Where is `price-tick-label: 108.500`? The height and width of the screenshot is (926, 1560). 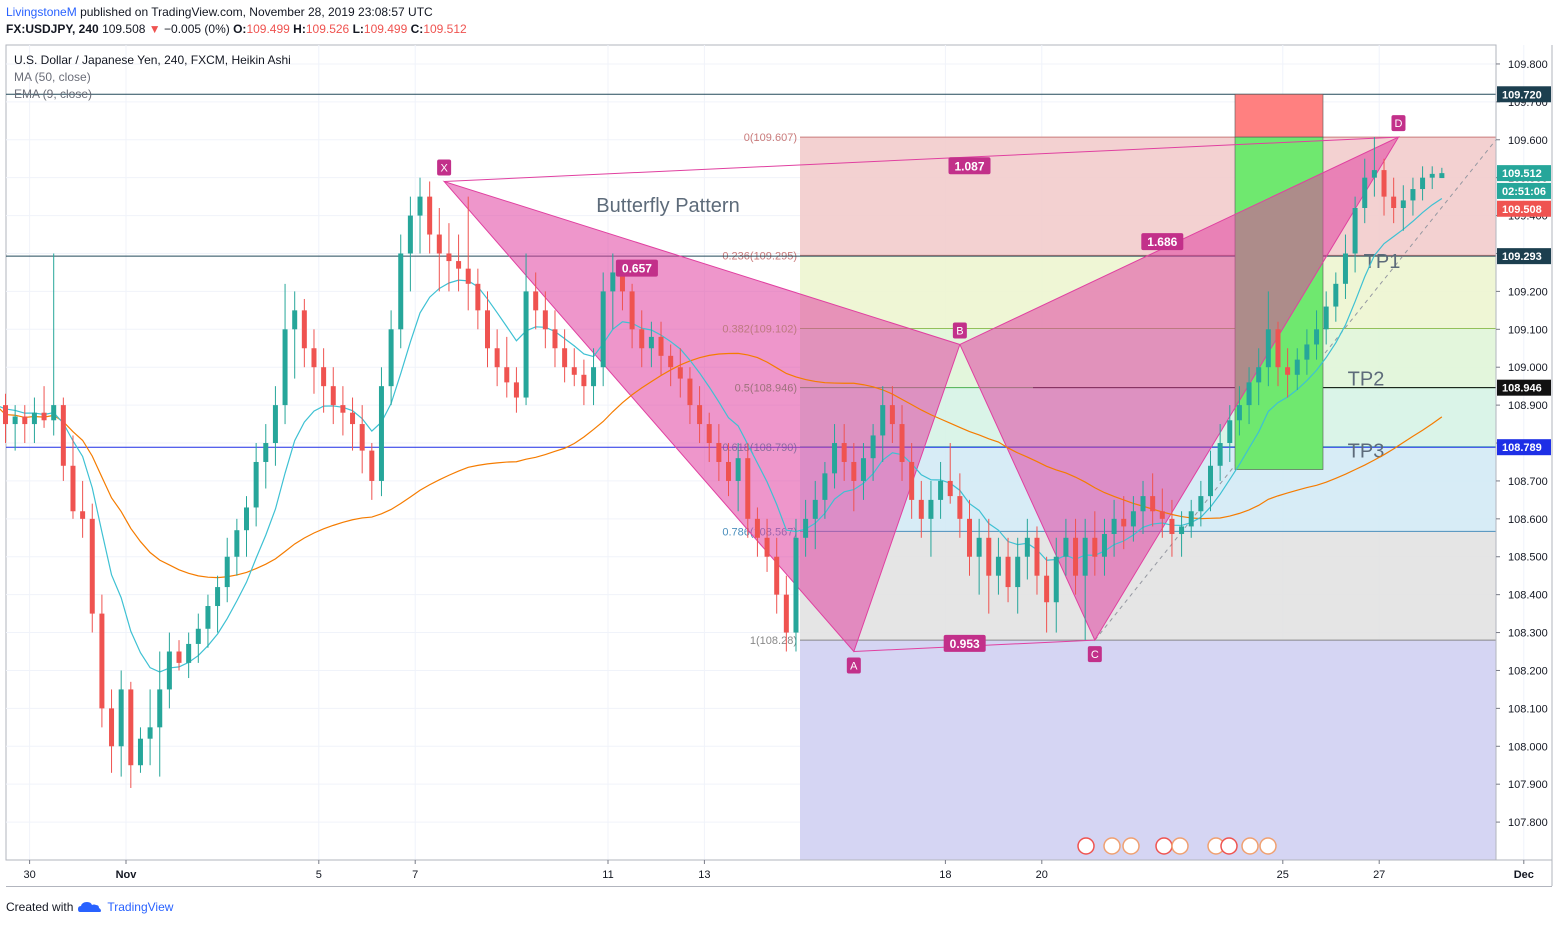
price-tick-label: 108.500 is located at coordinates (1528, 558).